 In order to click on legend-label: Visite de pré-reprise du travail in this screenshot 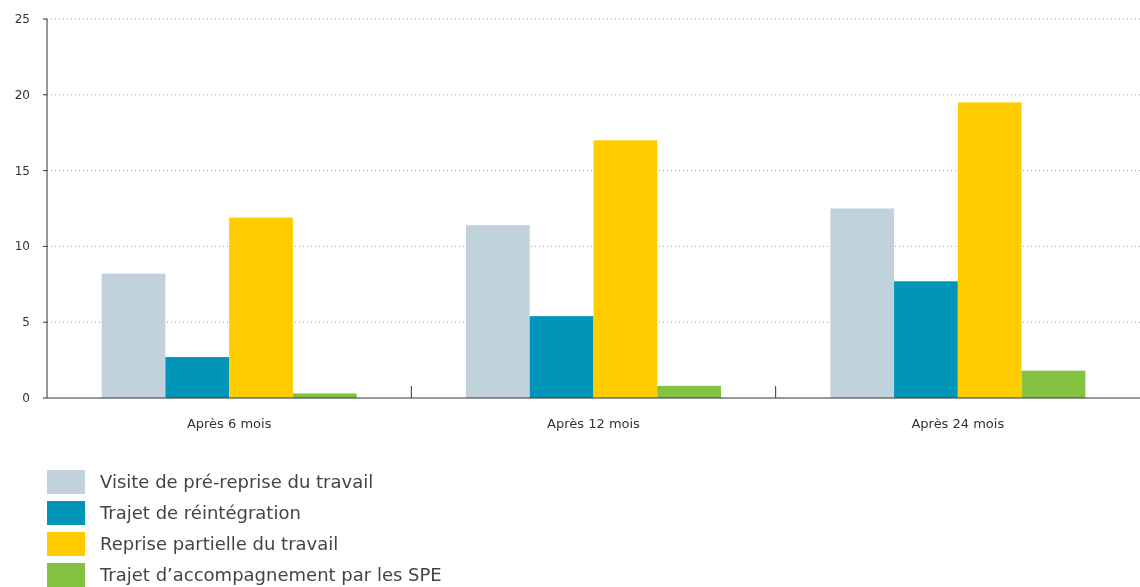, I will do `click(237, 481)`.